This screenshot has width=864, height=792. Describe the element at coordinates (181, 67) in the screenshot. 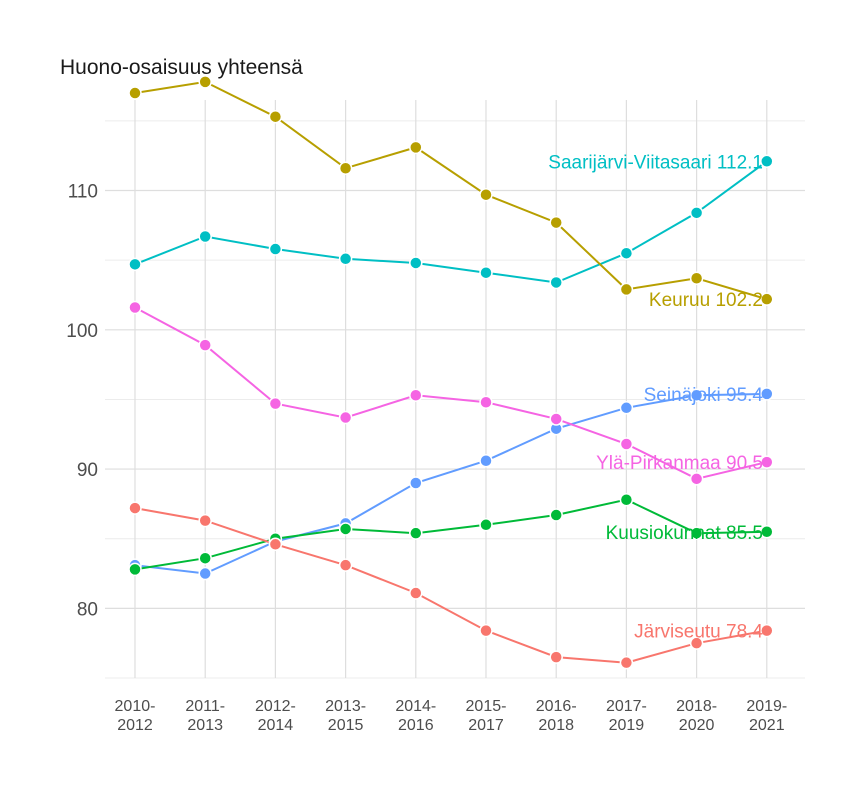

I see `chart-title: Huono-osaisuus yhteensä` at that location.